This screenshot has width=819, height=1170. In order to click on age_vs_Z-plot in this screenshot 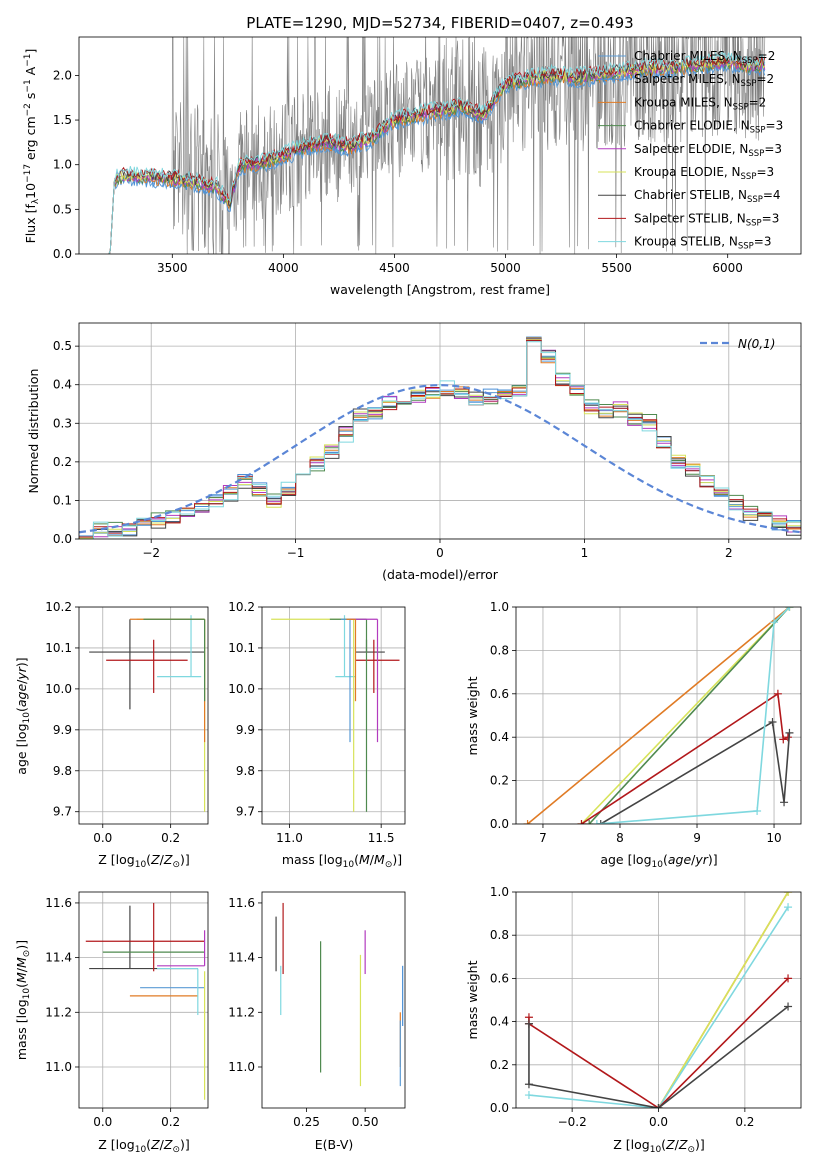, I will do `click(143, 715)`.